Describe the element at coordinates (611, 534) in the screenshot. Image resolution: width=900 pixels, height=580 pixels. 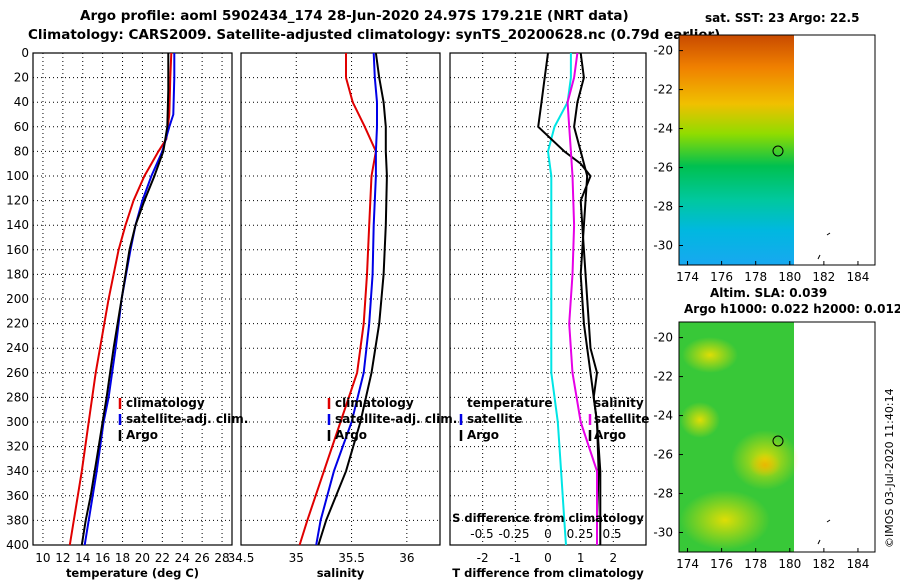
I see `secondary-x-tick-label: 0.5` at that location.